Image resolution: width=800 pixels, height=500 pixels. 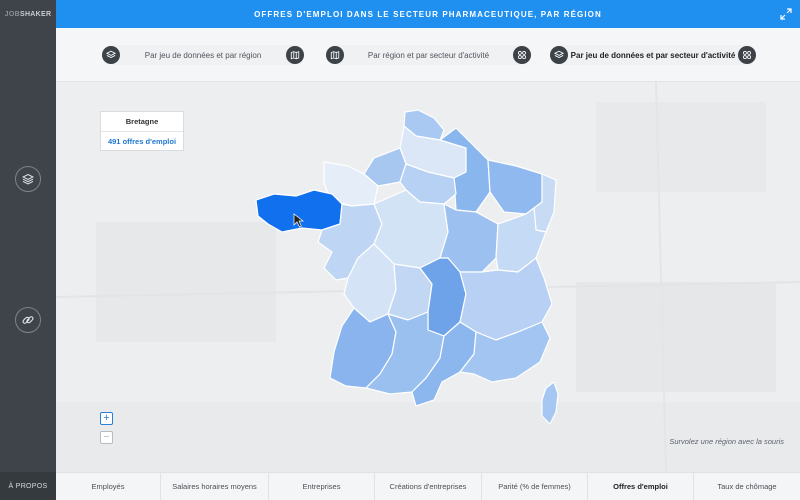 I want to click on tab-offres-emploi: Offres d'emploi, so click(x=641, y=486).